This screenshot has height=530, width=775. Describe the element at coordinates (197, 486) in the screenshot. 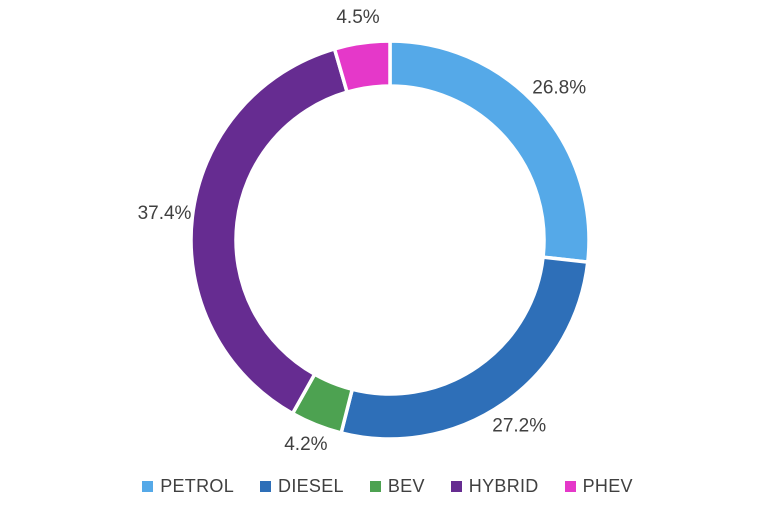

I see `legend-label: PETROL` at that location.